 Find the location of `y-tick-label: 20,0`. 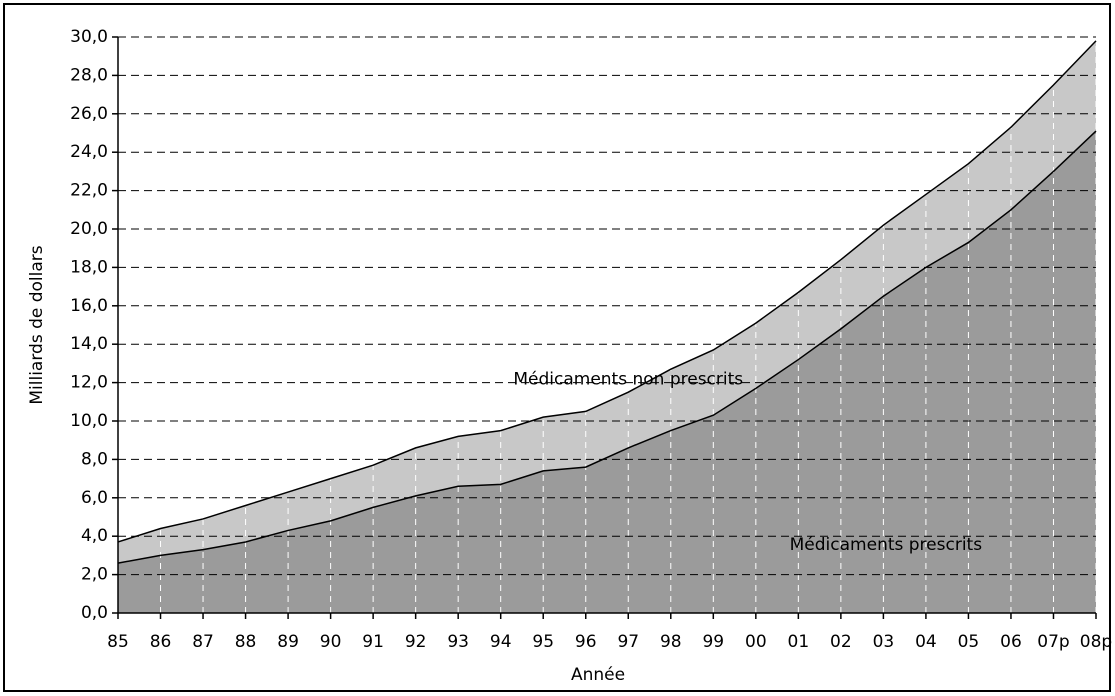

y-tick-label: 20,0 is located at coordinates (89, 229).